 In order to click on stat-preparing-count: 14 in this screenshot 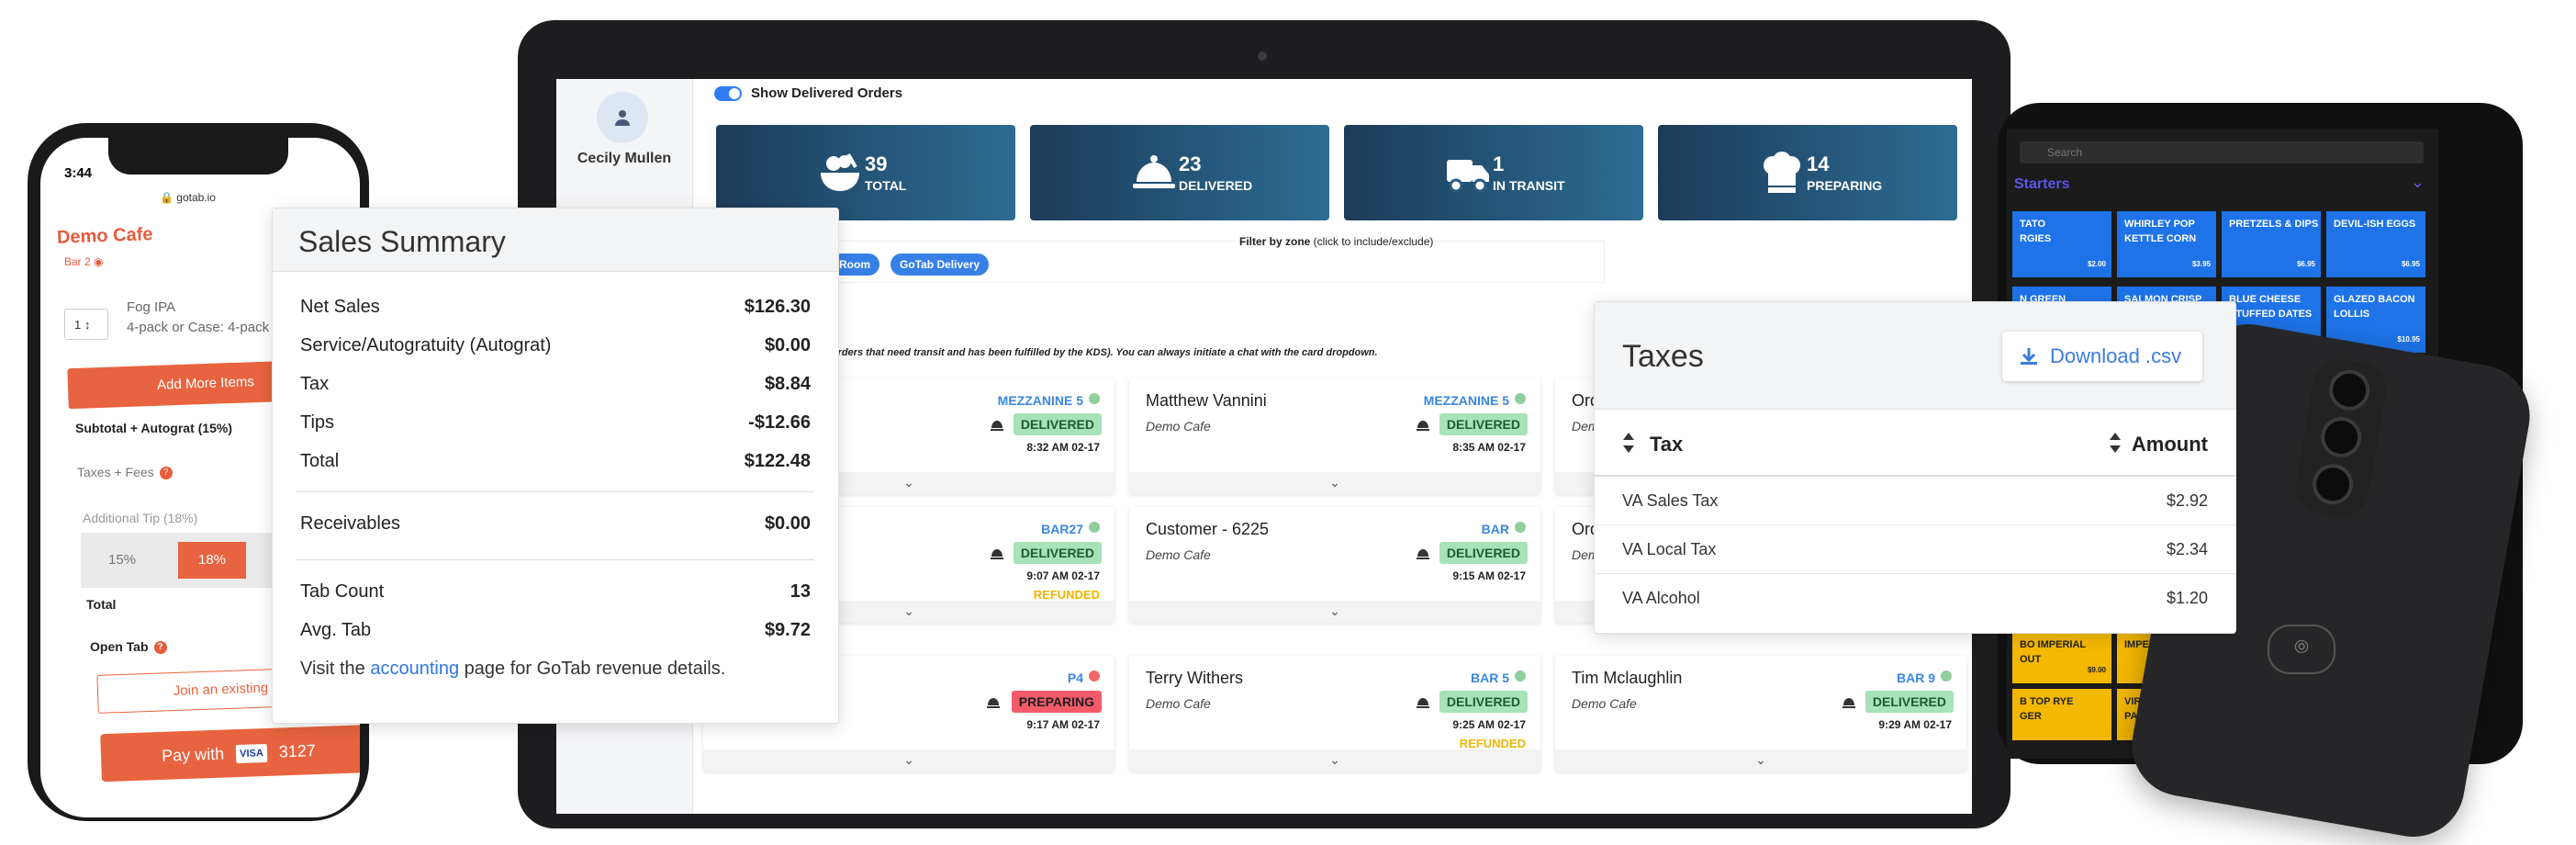, I will do `click(1818, 163)`.